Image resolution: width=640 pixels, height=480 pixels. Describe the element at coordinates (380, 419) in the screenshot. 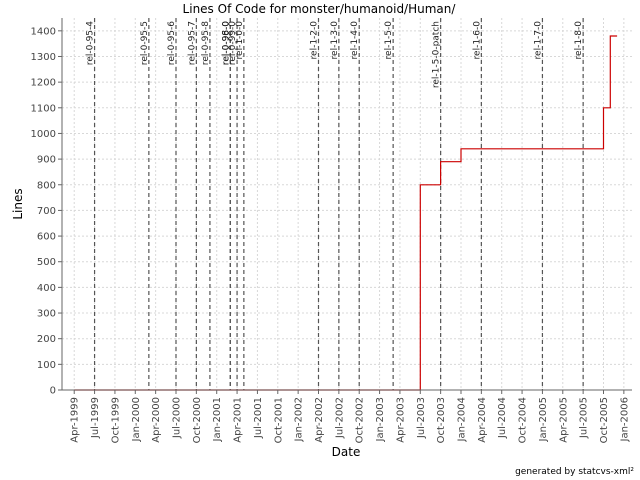

I see `x-tick-label: Jan-2003` at that location.